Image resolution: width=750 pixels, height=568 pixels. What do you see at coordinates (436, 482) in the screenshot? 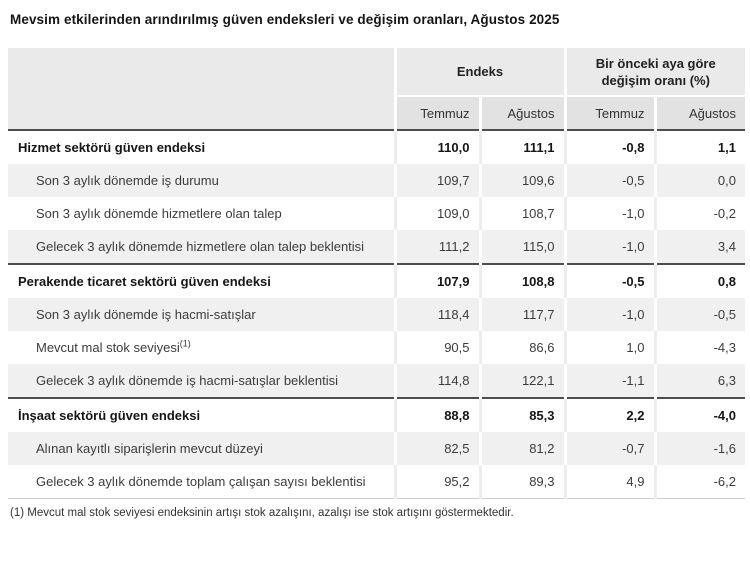
I see `cell-value: 95,2` at bounding box center [436, 482].